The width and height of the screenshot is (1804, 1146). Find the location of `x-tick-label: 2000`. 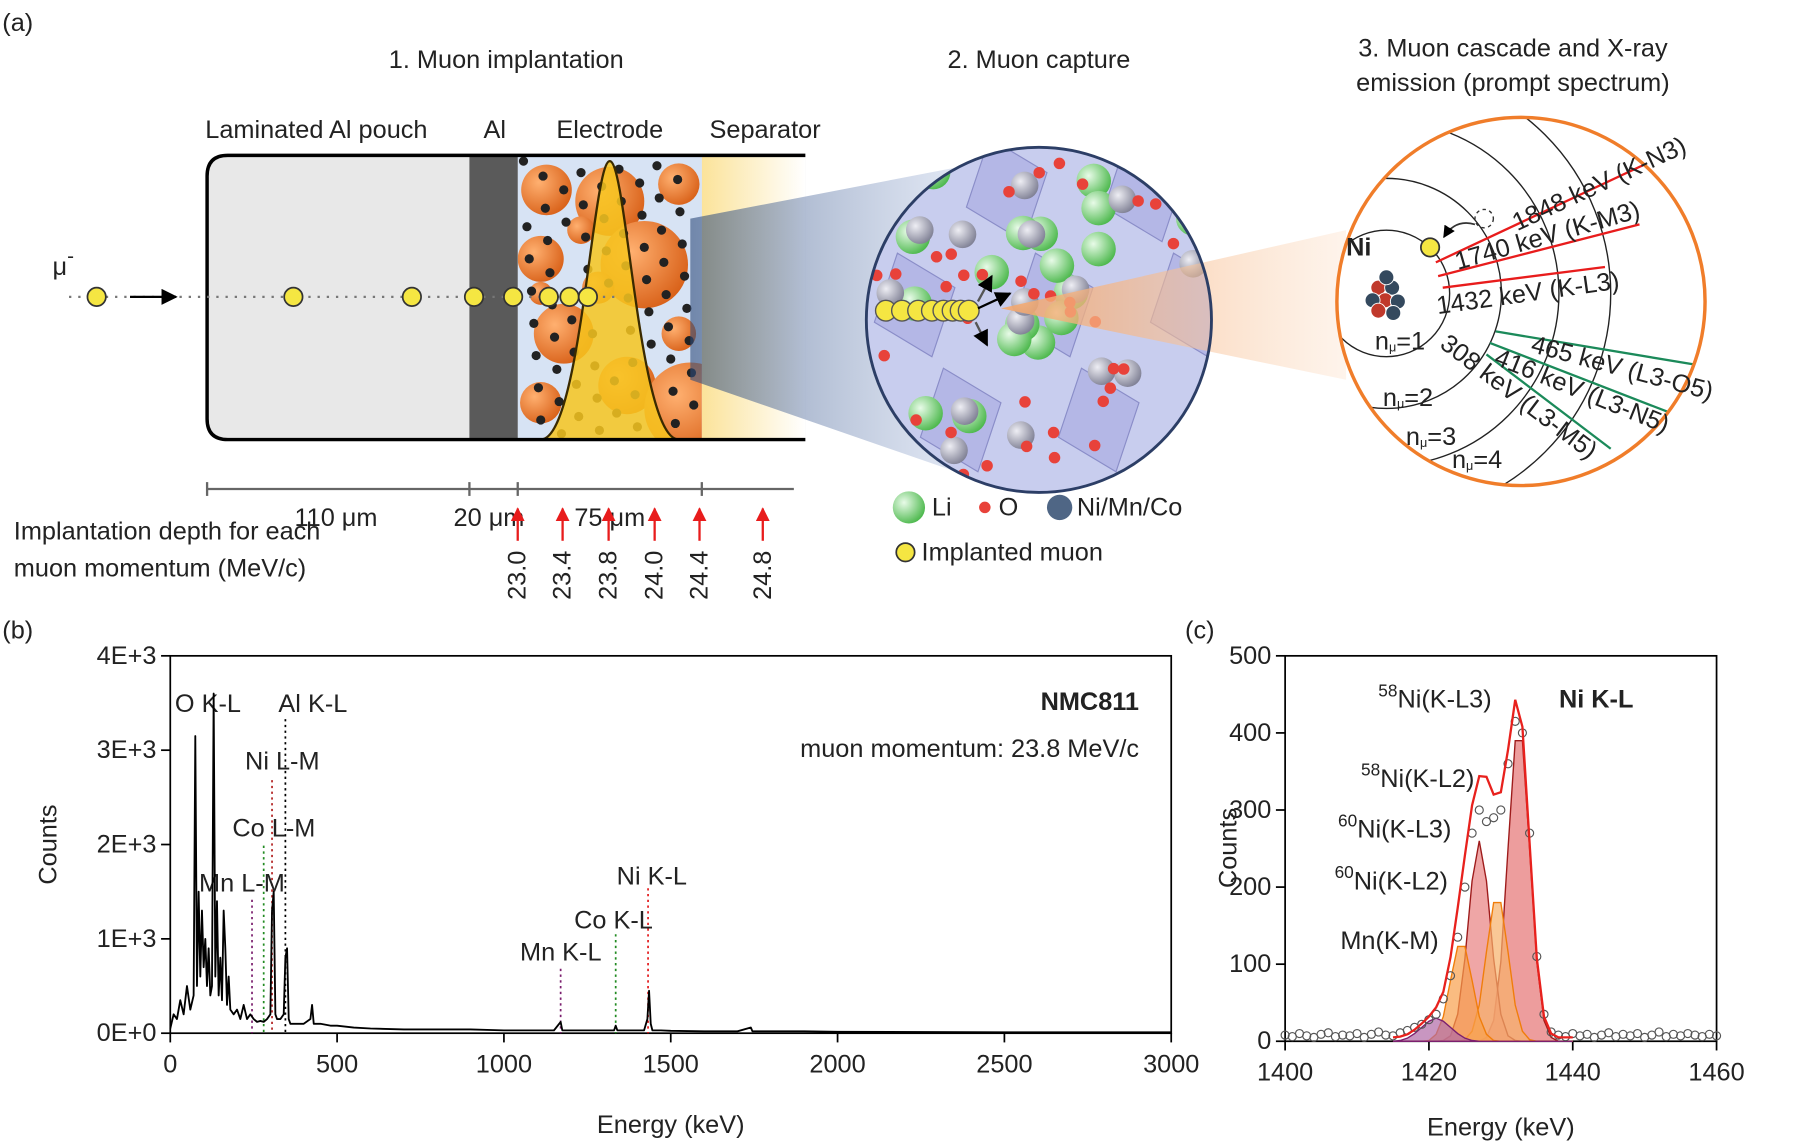

x-tick-label: 2000 is located at coordinates (837, 1064).